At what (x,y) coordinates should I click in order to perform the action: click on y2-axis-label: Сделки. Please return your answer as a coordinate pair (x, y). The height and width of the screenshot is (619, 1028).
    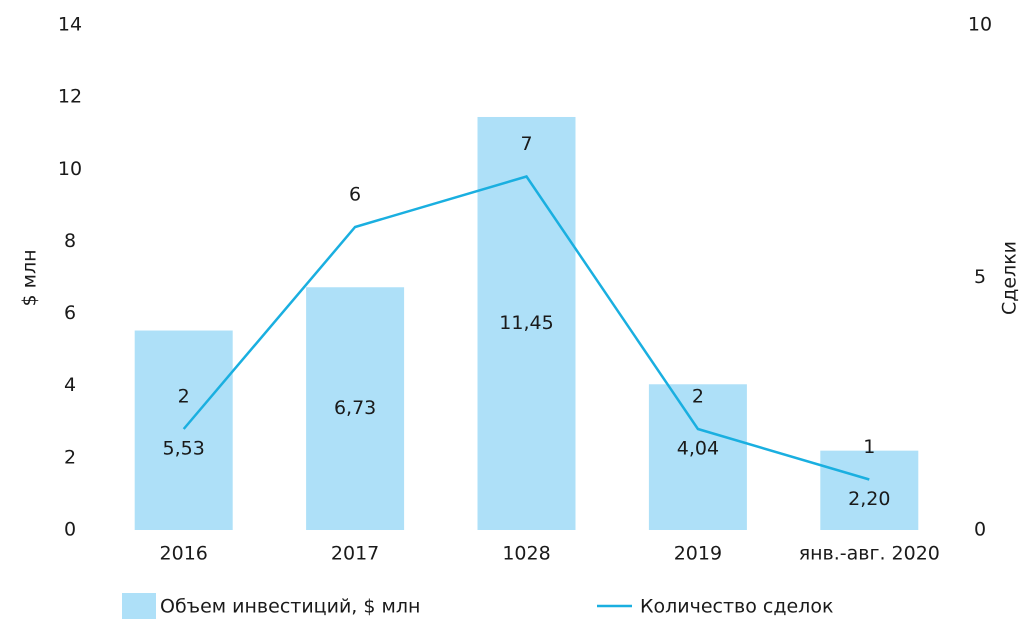
    Looking at the image, I should click on (1010, 278).